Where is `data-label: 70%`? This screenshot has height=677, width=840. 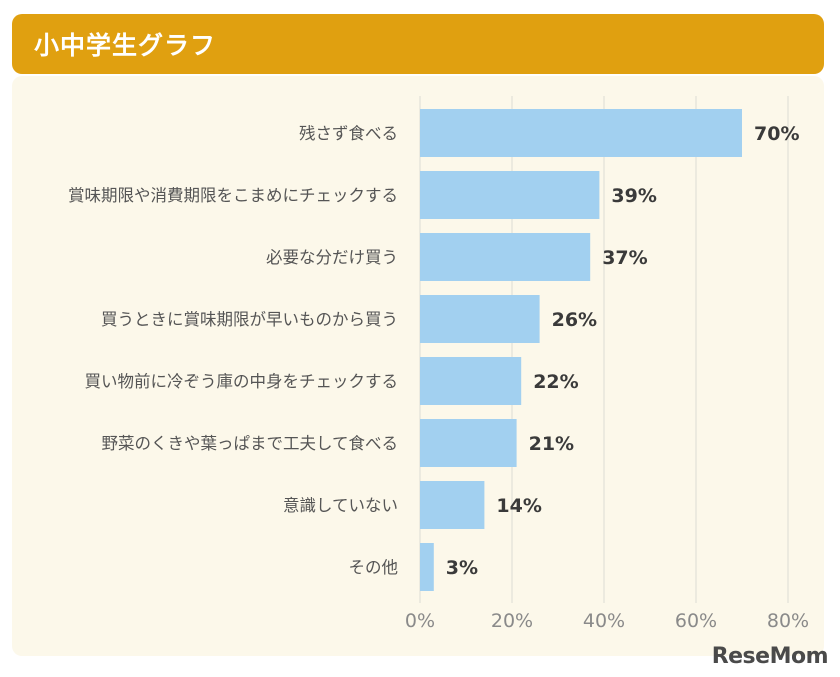
data-label: 70% is located at coordinates (776, 134).